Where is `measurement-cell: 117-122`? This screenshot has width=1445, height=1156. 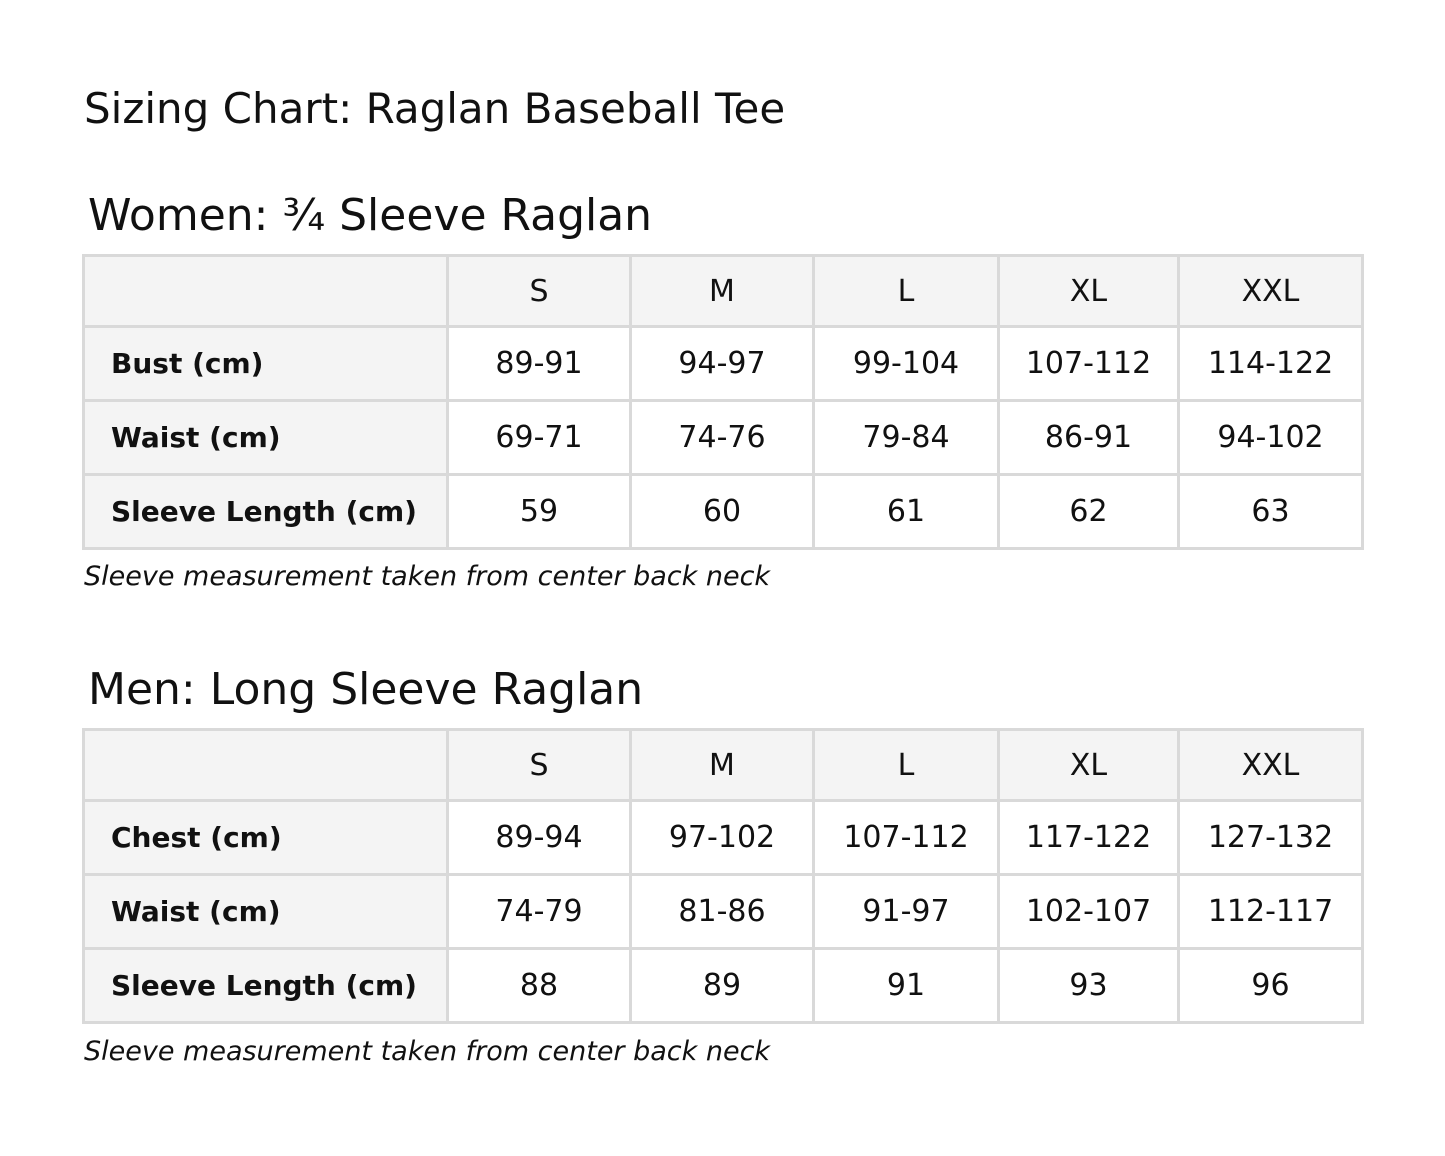
measurement-cell: 117-122 is located at coordinates (1088, 837).